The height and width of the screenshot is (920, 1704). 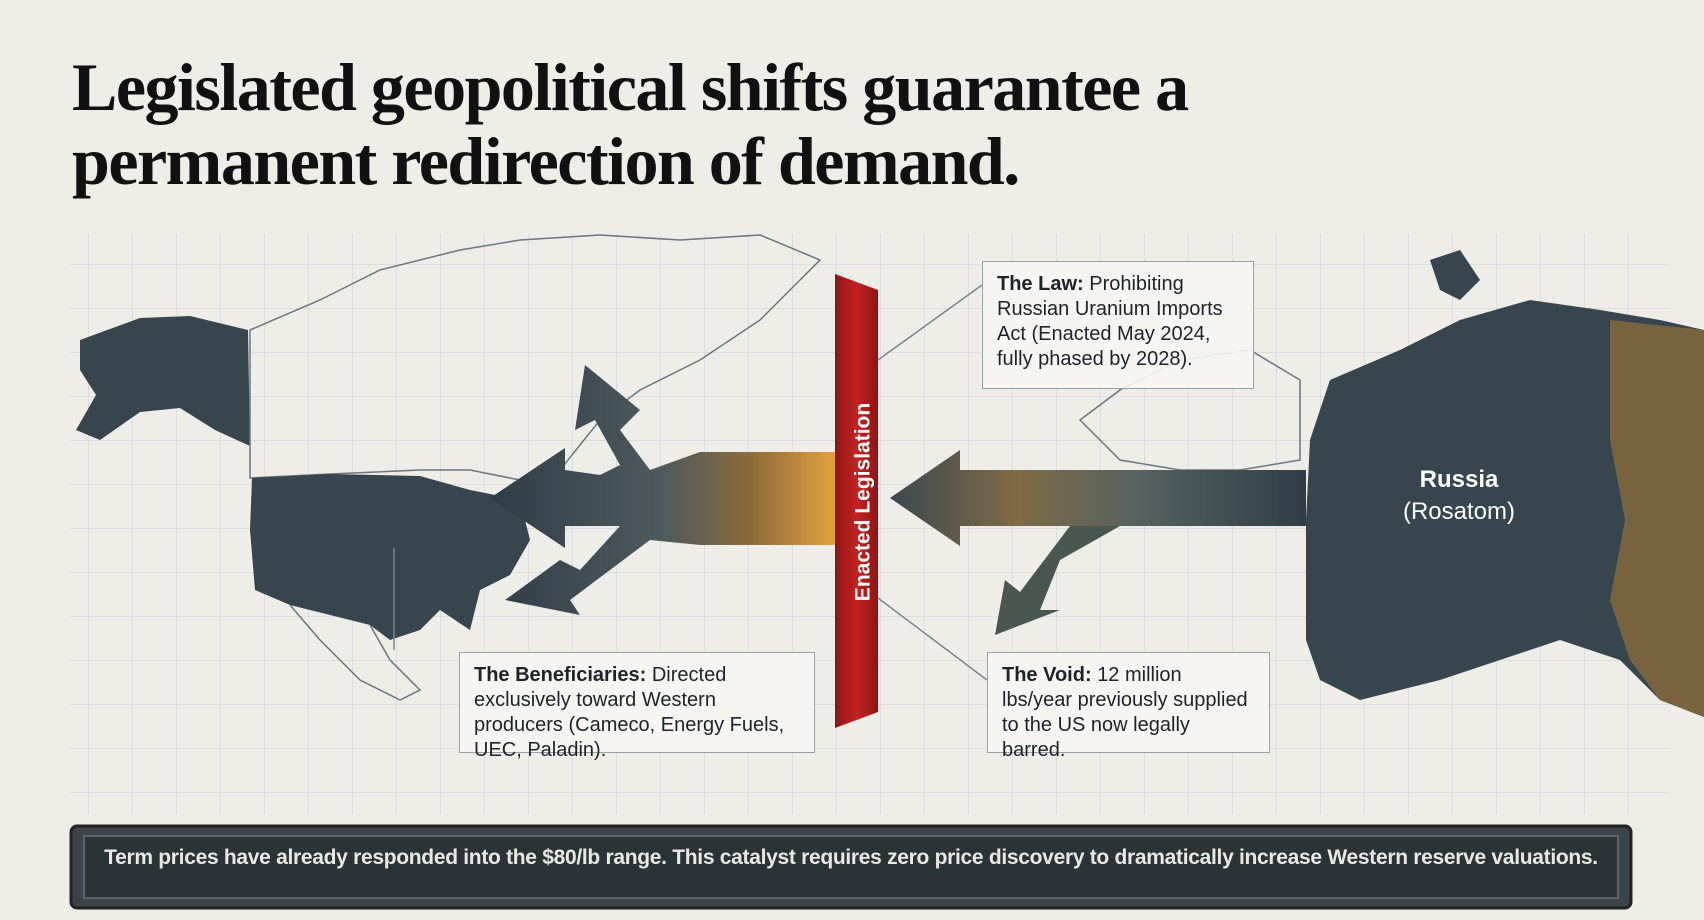 I want to click on russia, so click(x=1505, y=508).